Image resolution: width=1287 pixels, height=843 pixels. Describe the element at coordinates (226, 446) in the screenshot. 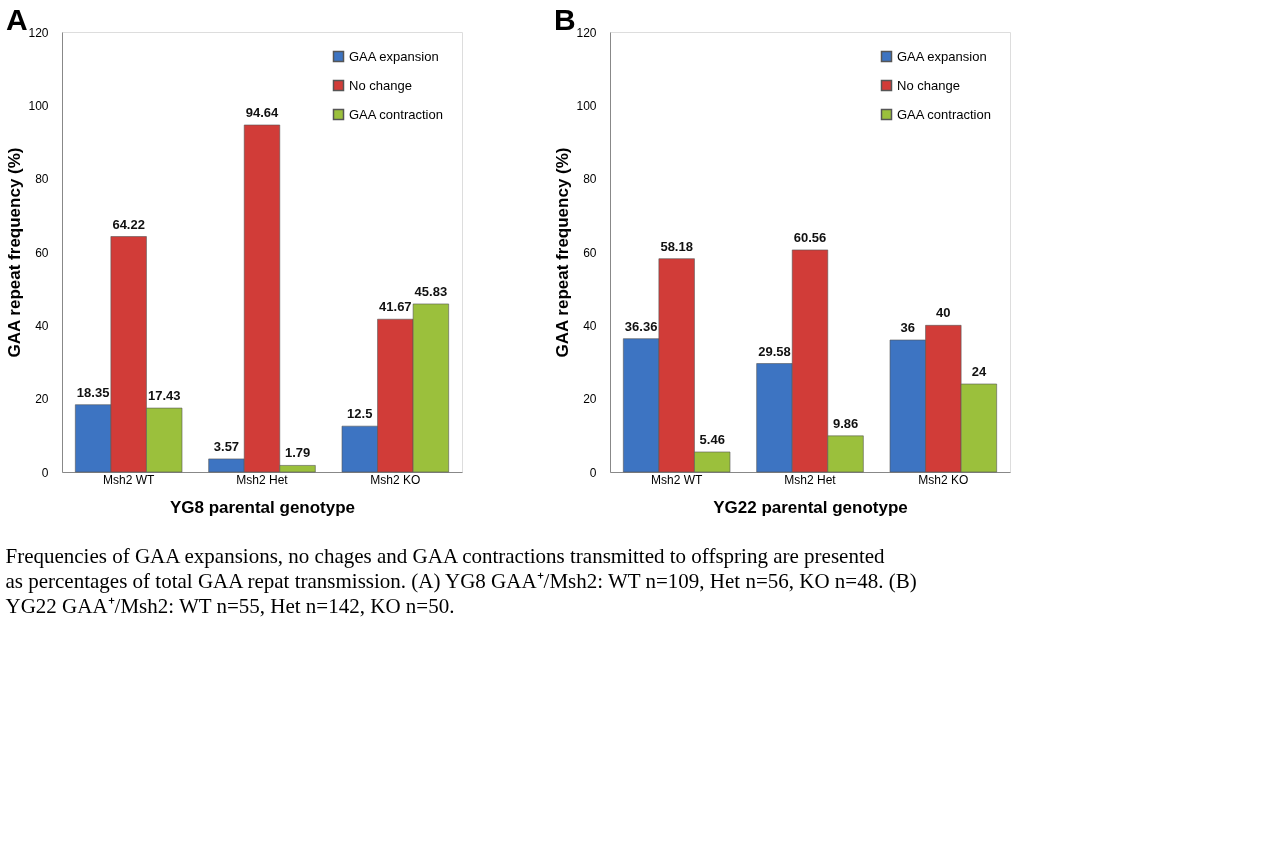

I see `data-label: 3.57` at that location.